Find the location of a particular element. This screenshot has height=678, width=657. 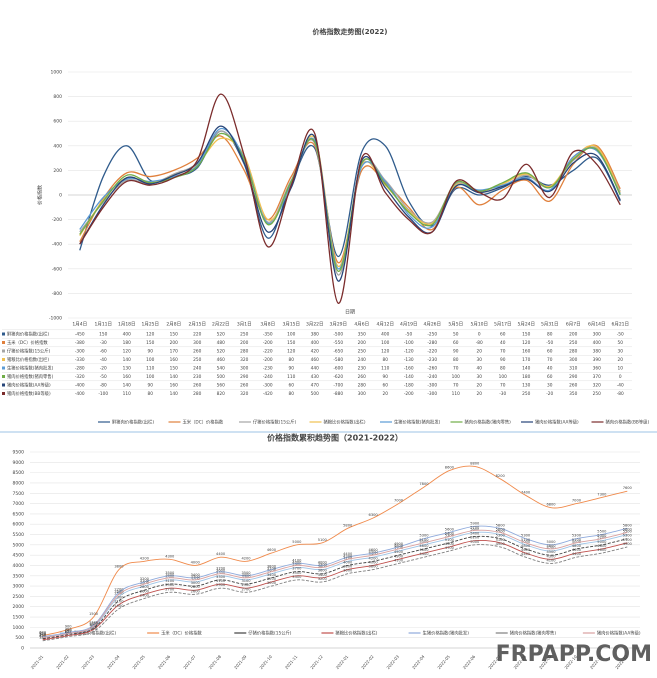

table-cell: -30 is located at coordinates (103, 343).